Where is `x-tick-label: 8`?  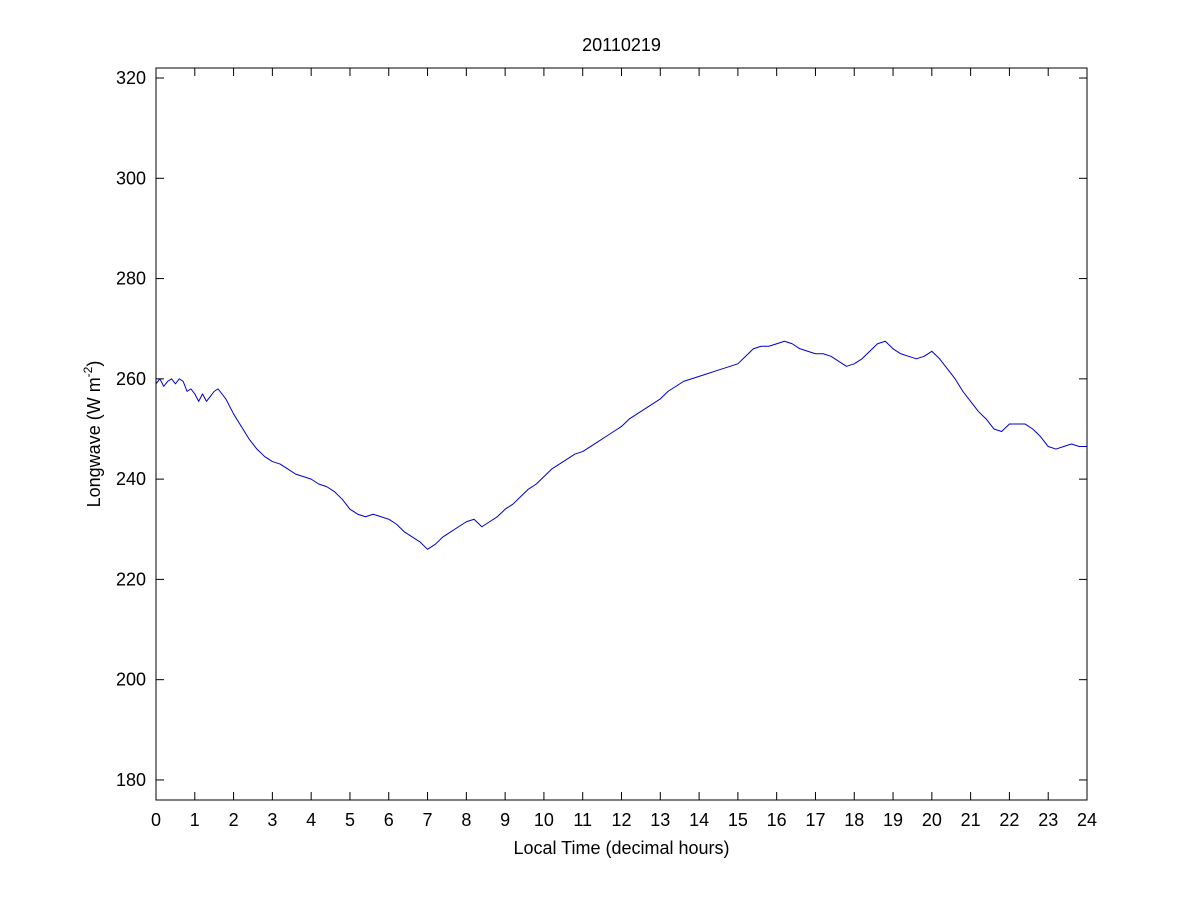 x-tick-label: 8 is located at coordinates (466, 820).